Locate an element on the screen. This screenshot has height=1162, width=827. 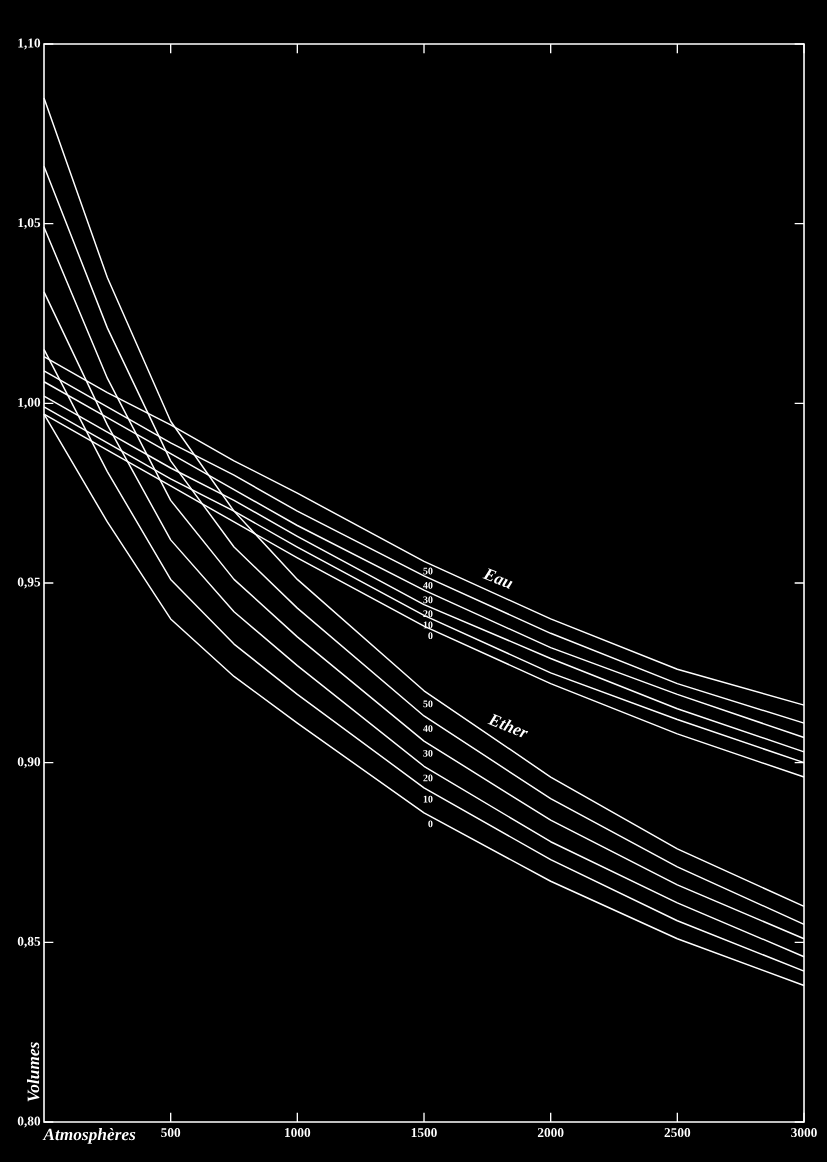
x-tick-label: 2500 is located at coordinates (677, 1133).